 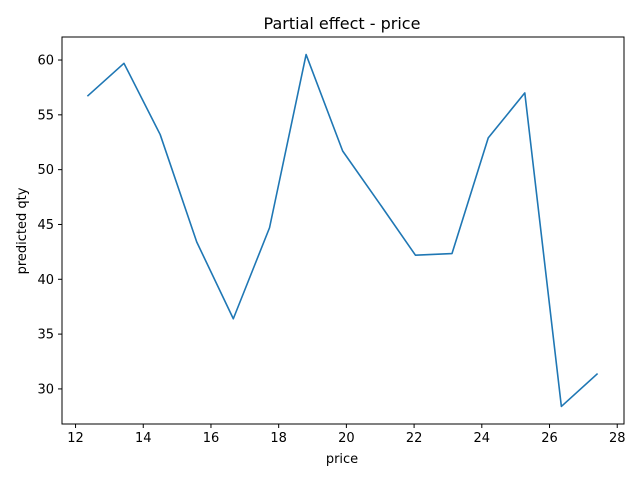 I want to click on x-axis-label: price, so click(x=342, y=459).